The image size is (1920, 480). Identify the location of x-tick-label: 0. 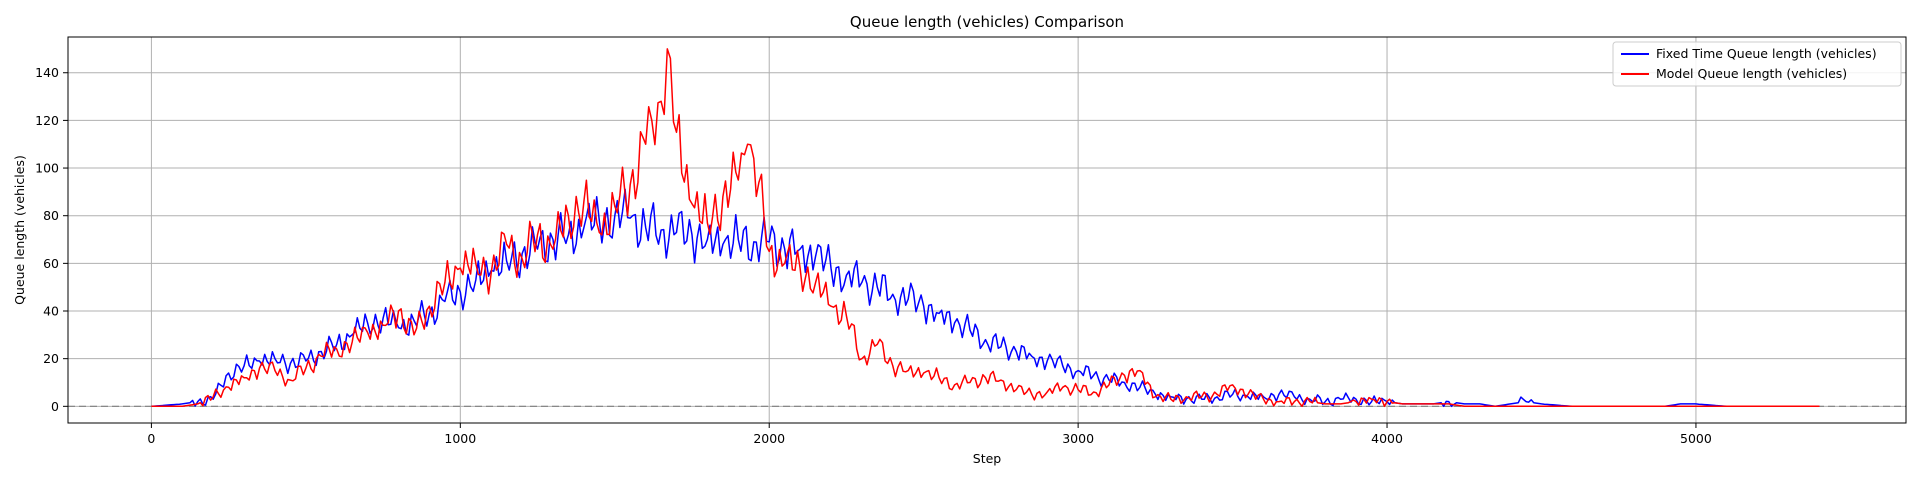
(151, 438).